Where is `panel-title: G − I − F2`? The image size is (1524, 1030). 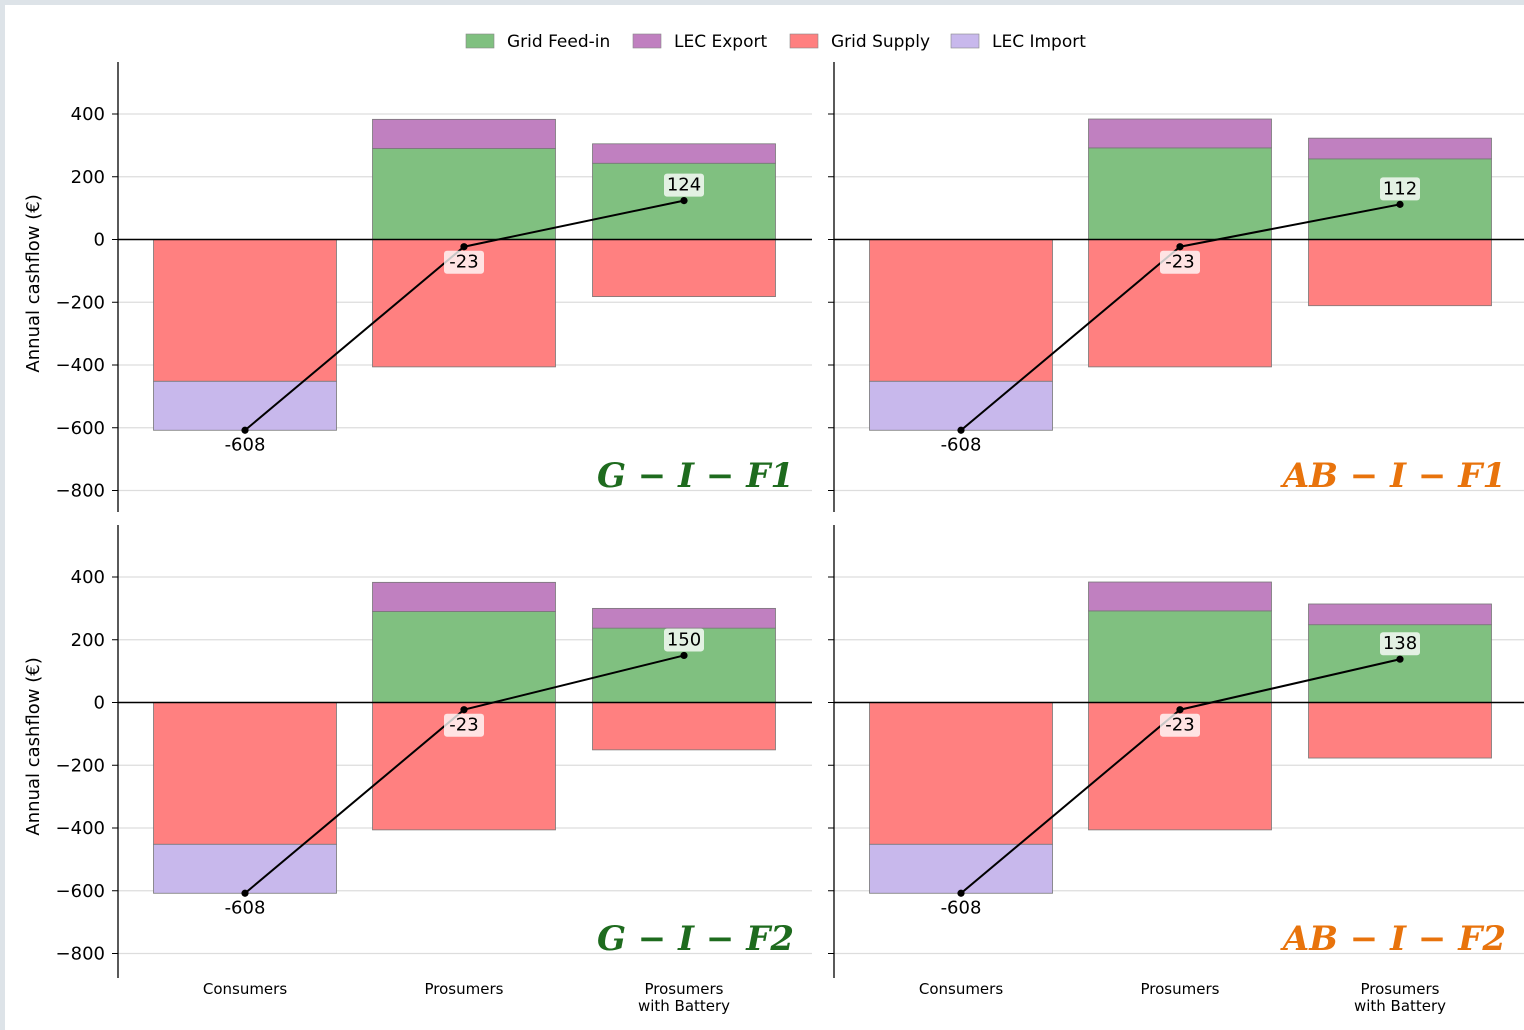 panel-title: G − I − F2 is located at coordinates (695, 939).